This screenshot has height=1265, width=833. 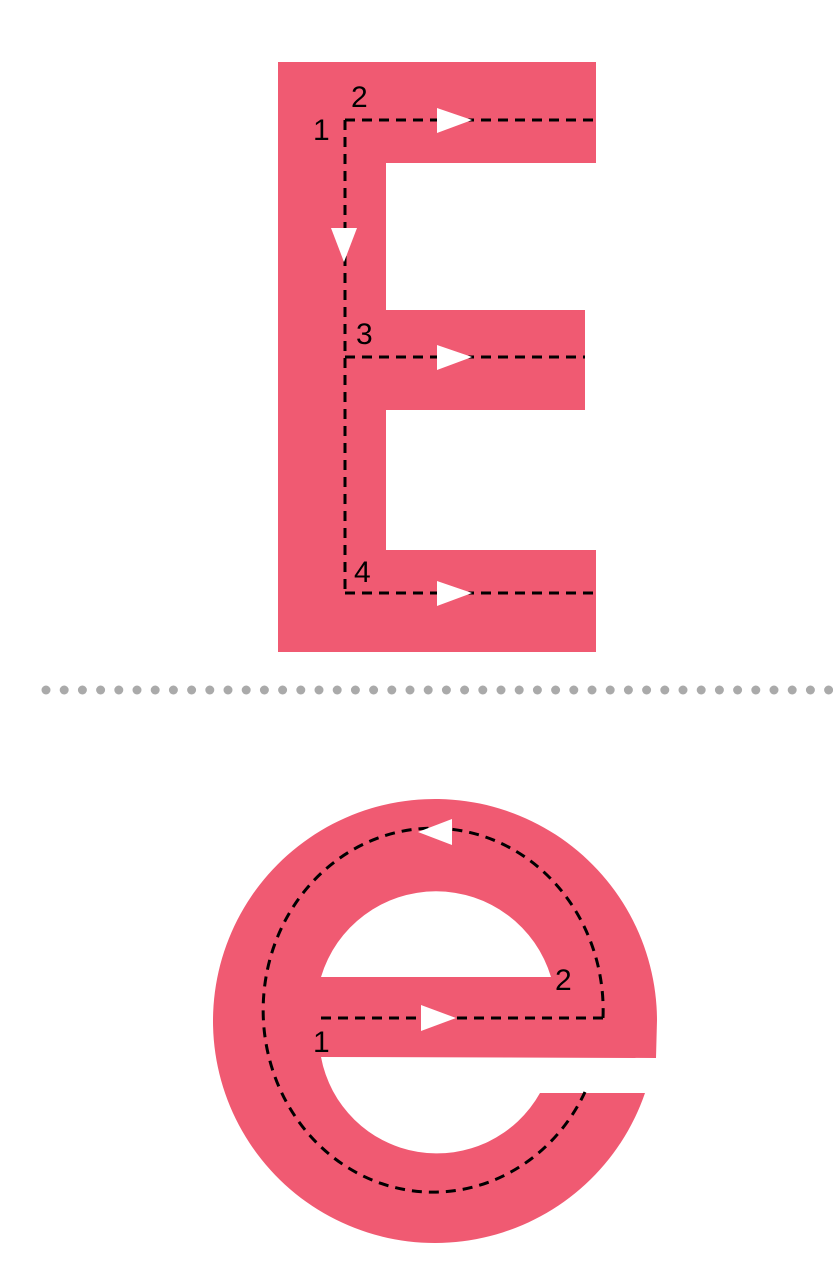 I want to click on uppercase-step-labels: 1 2 3 4, so click(x=343, y=335).